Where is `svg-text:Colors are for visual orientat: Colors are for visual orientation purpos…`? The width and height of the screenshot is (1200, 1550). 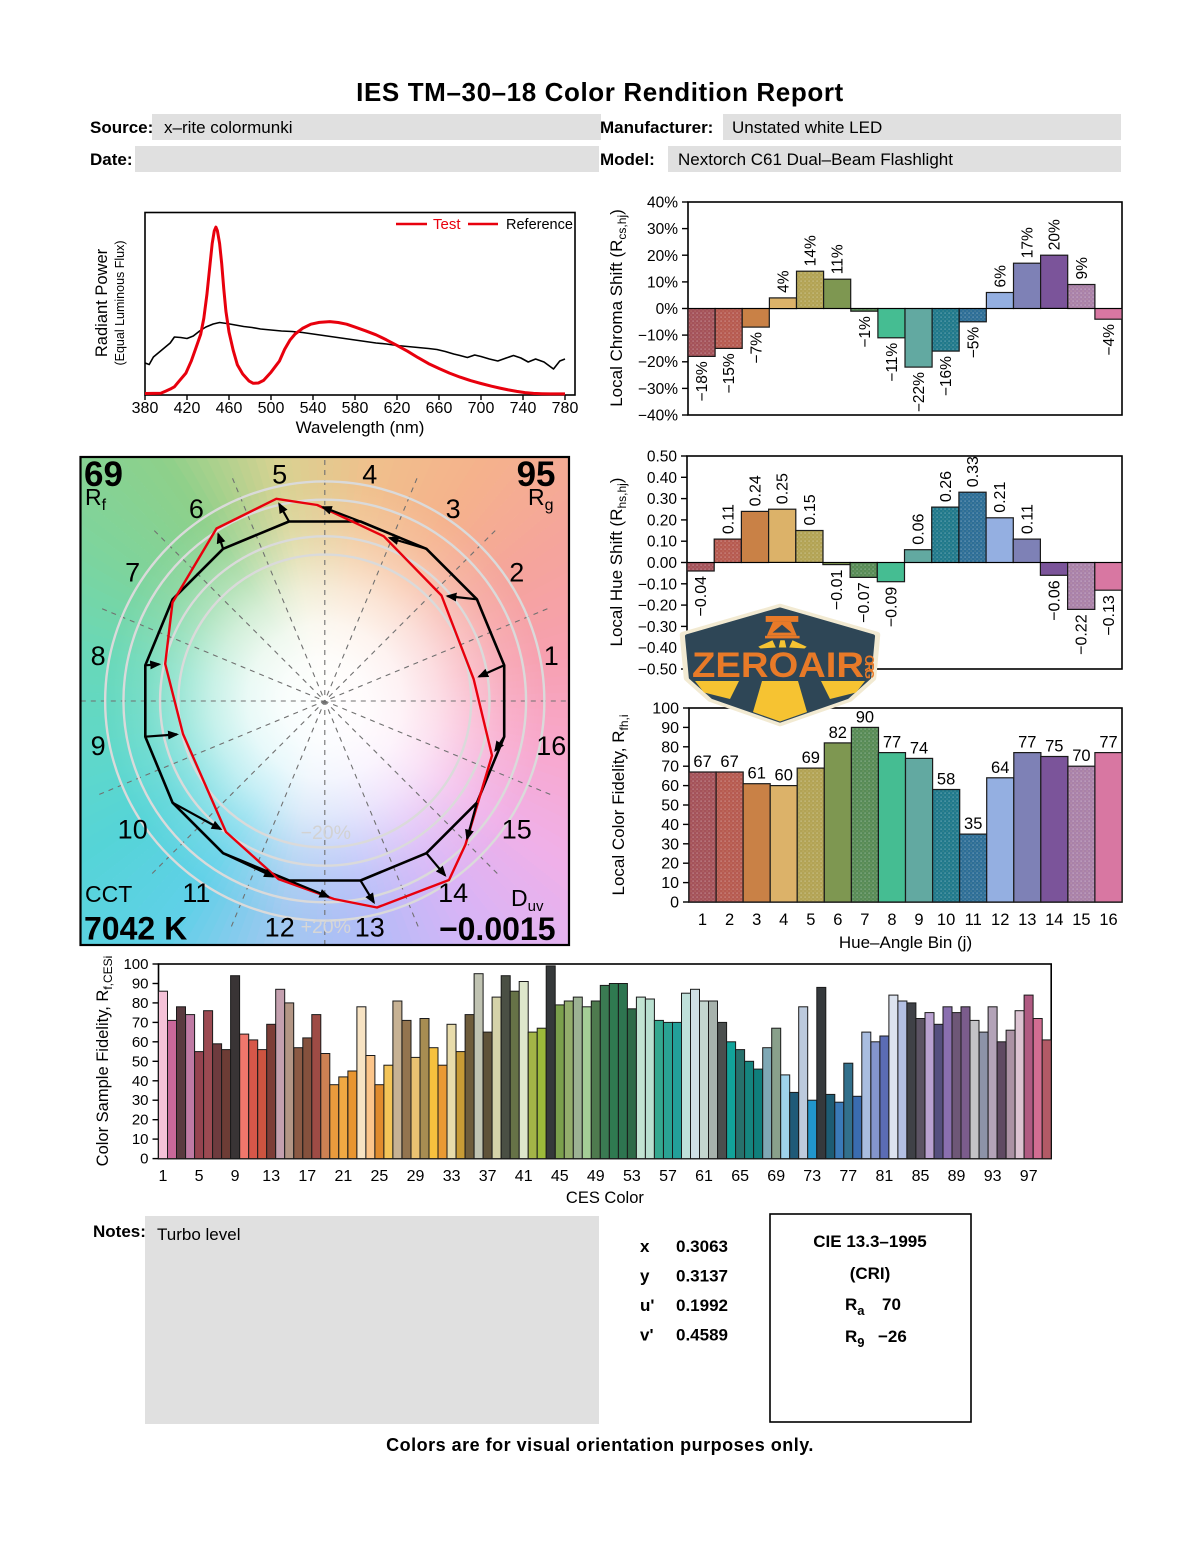
svg-text:Colors are for visual orientat: Colors are for visual orientation purpos… is located at coordinates (600, 1445).